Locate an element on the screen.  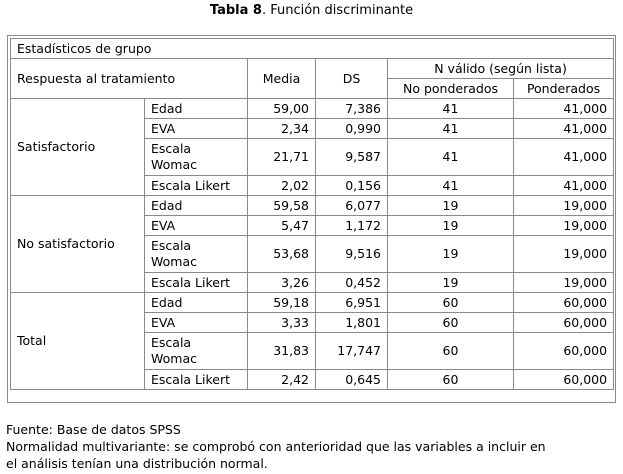
header-unweighted: No ponderados is located at coordinates (450, 88).